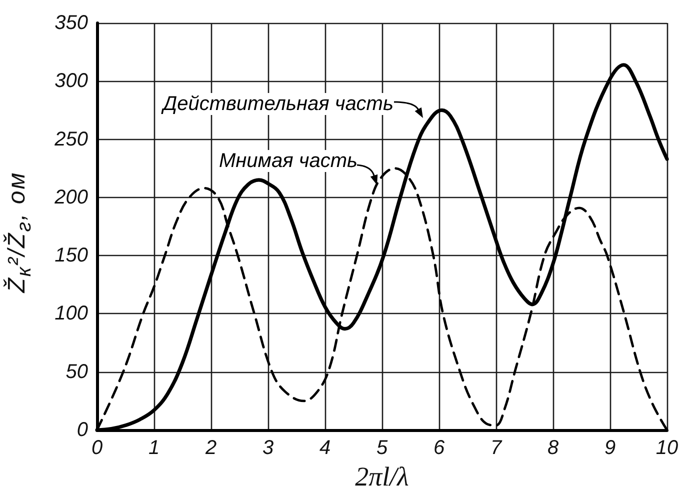 Image resolution: width=679 pixels, height=486 pixels. Describe the element at coordinates (667, 448) in the screenshot. I see `x-tick-label: 10` at that location.